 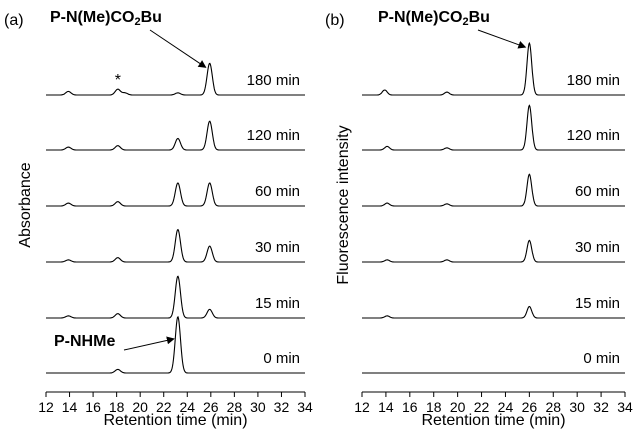 I want to click on y-axis-title: Fluorescence intensity, so click(x=343, y=204).